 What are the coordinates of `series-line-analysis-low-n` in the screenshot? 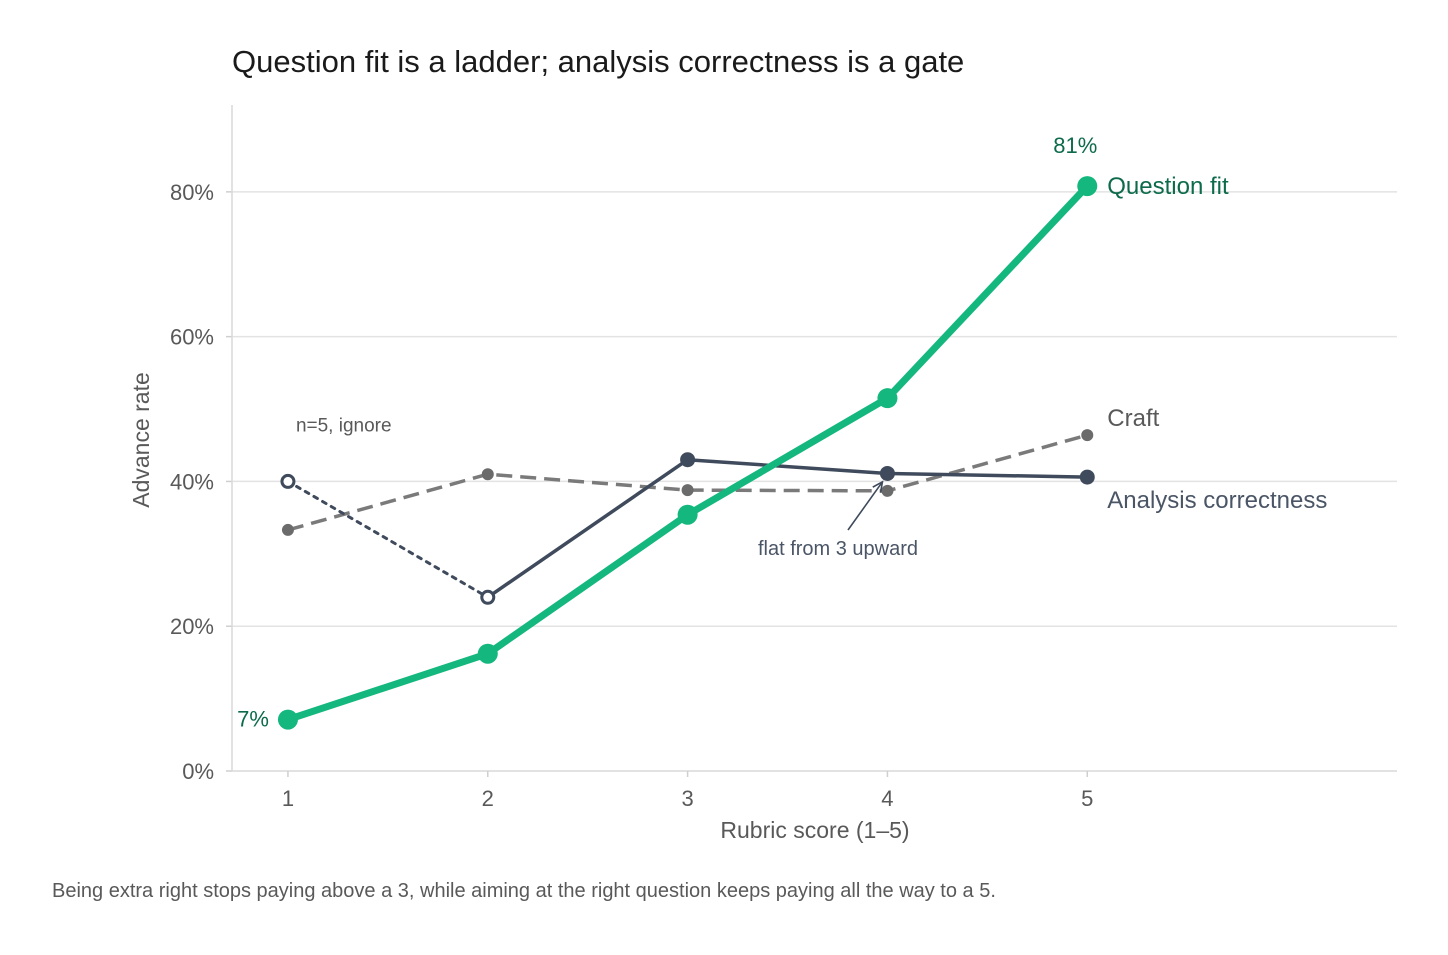 It's located at (388, 539).